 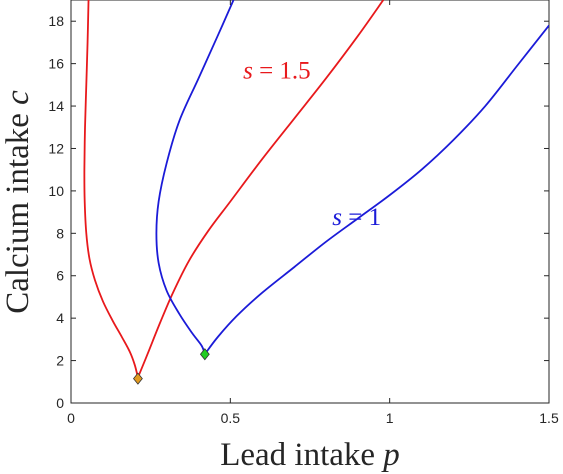 I want to click on y-tick-label: 0, so click(x=60, y=403).